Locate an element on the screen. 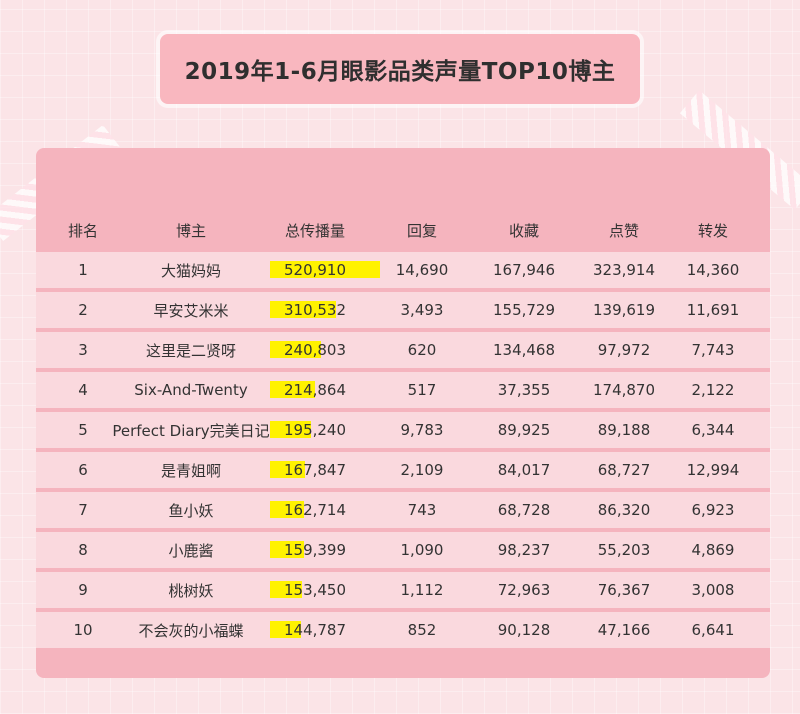 The image size is (800, 714). col-collect-cell: 84,017 is located at coordinates (524, 470).